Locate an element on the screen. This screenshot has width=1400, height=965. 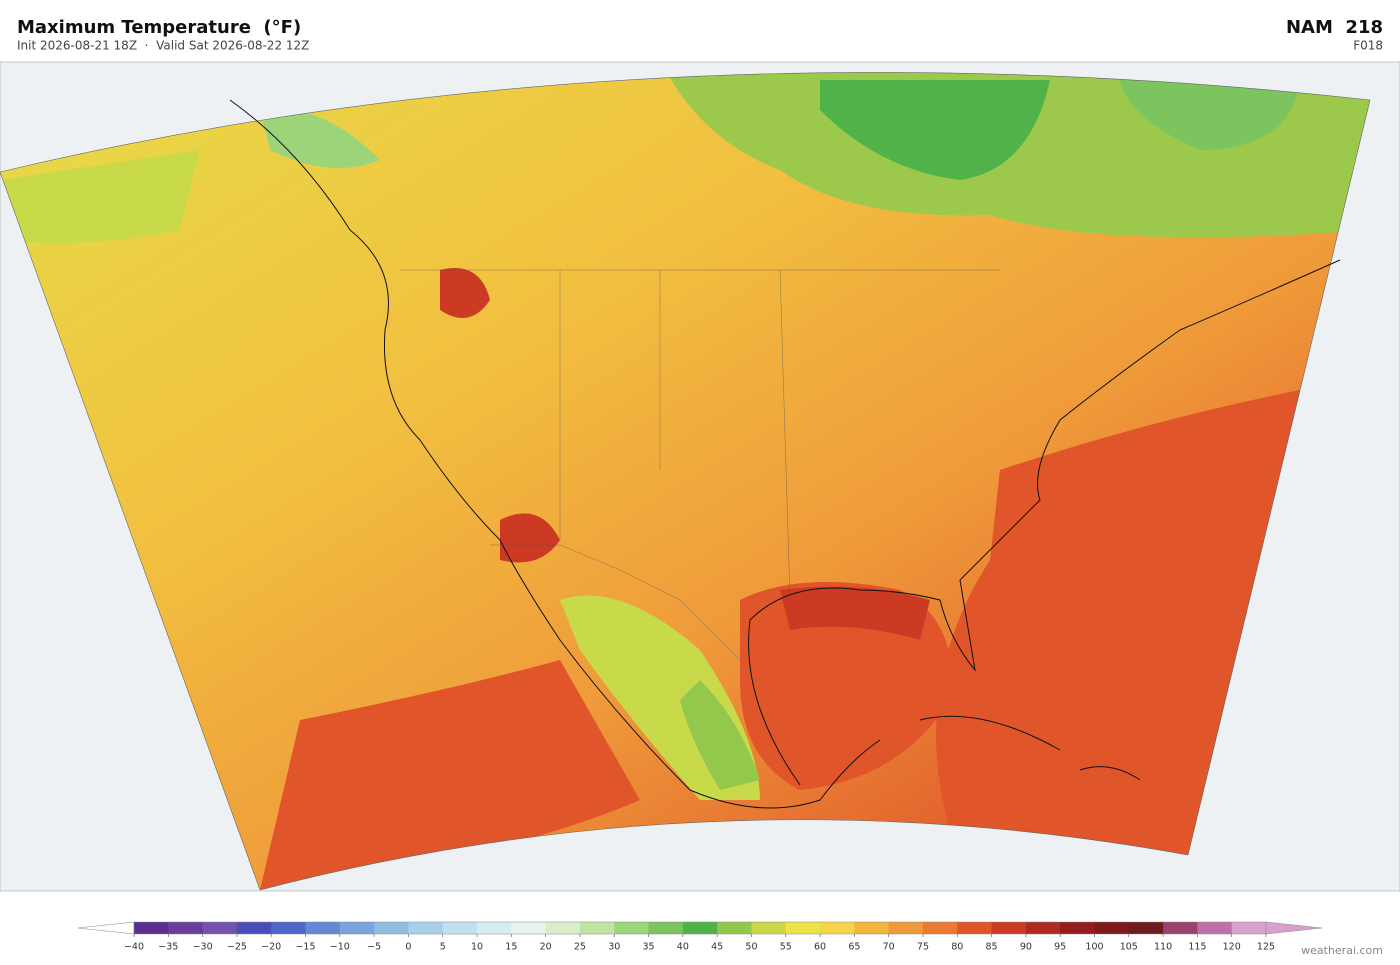
colorbar-tick-label: −15 is located at coordinates (305, 947).